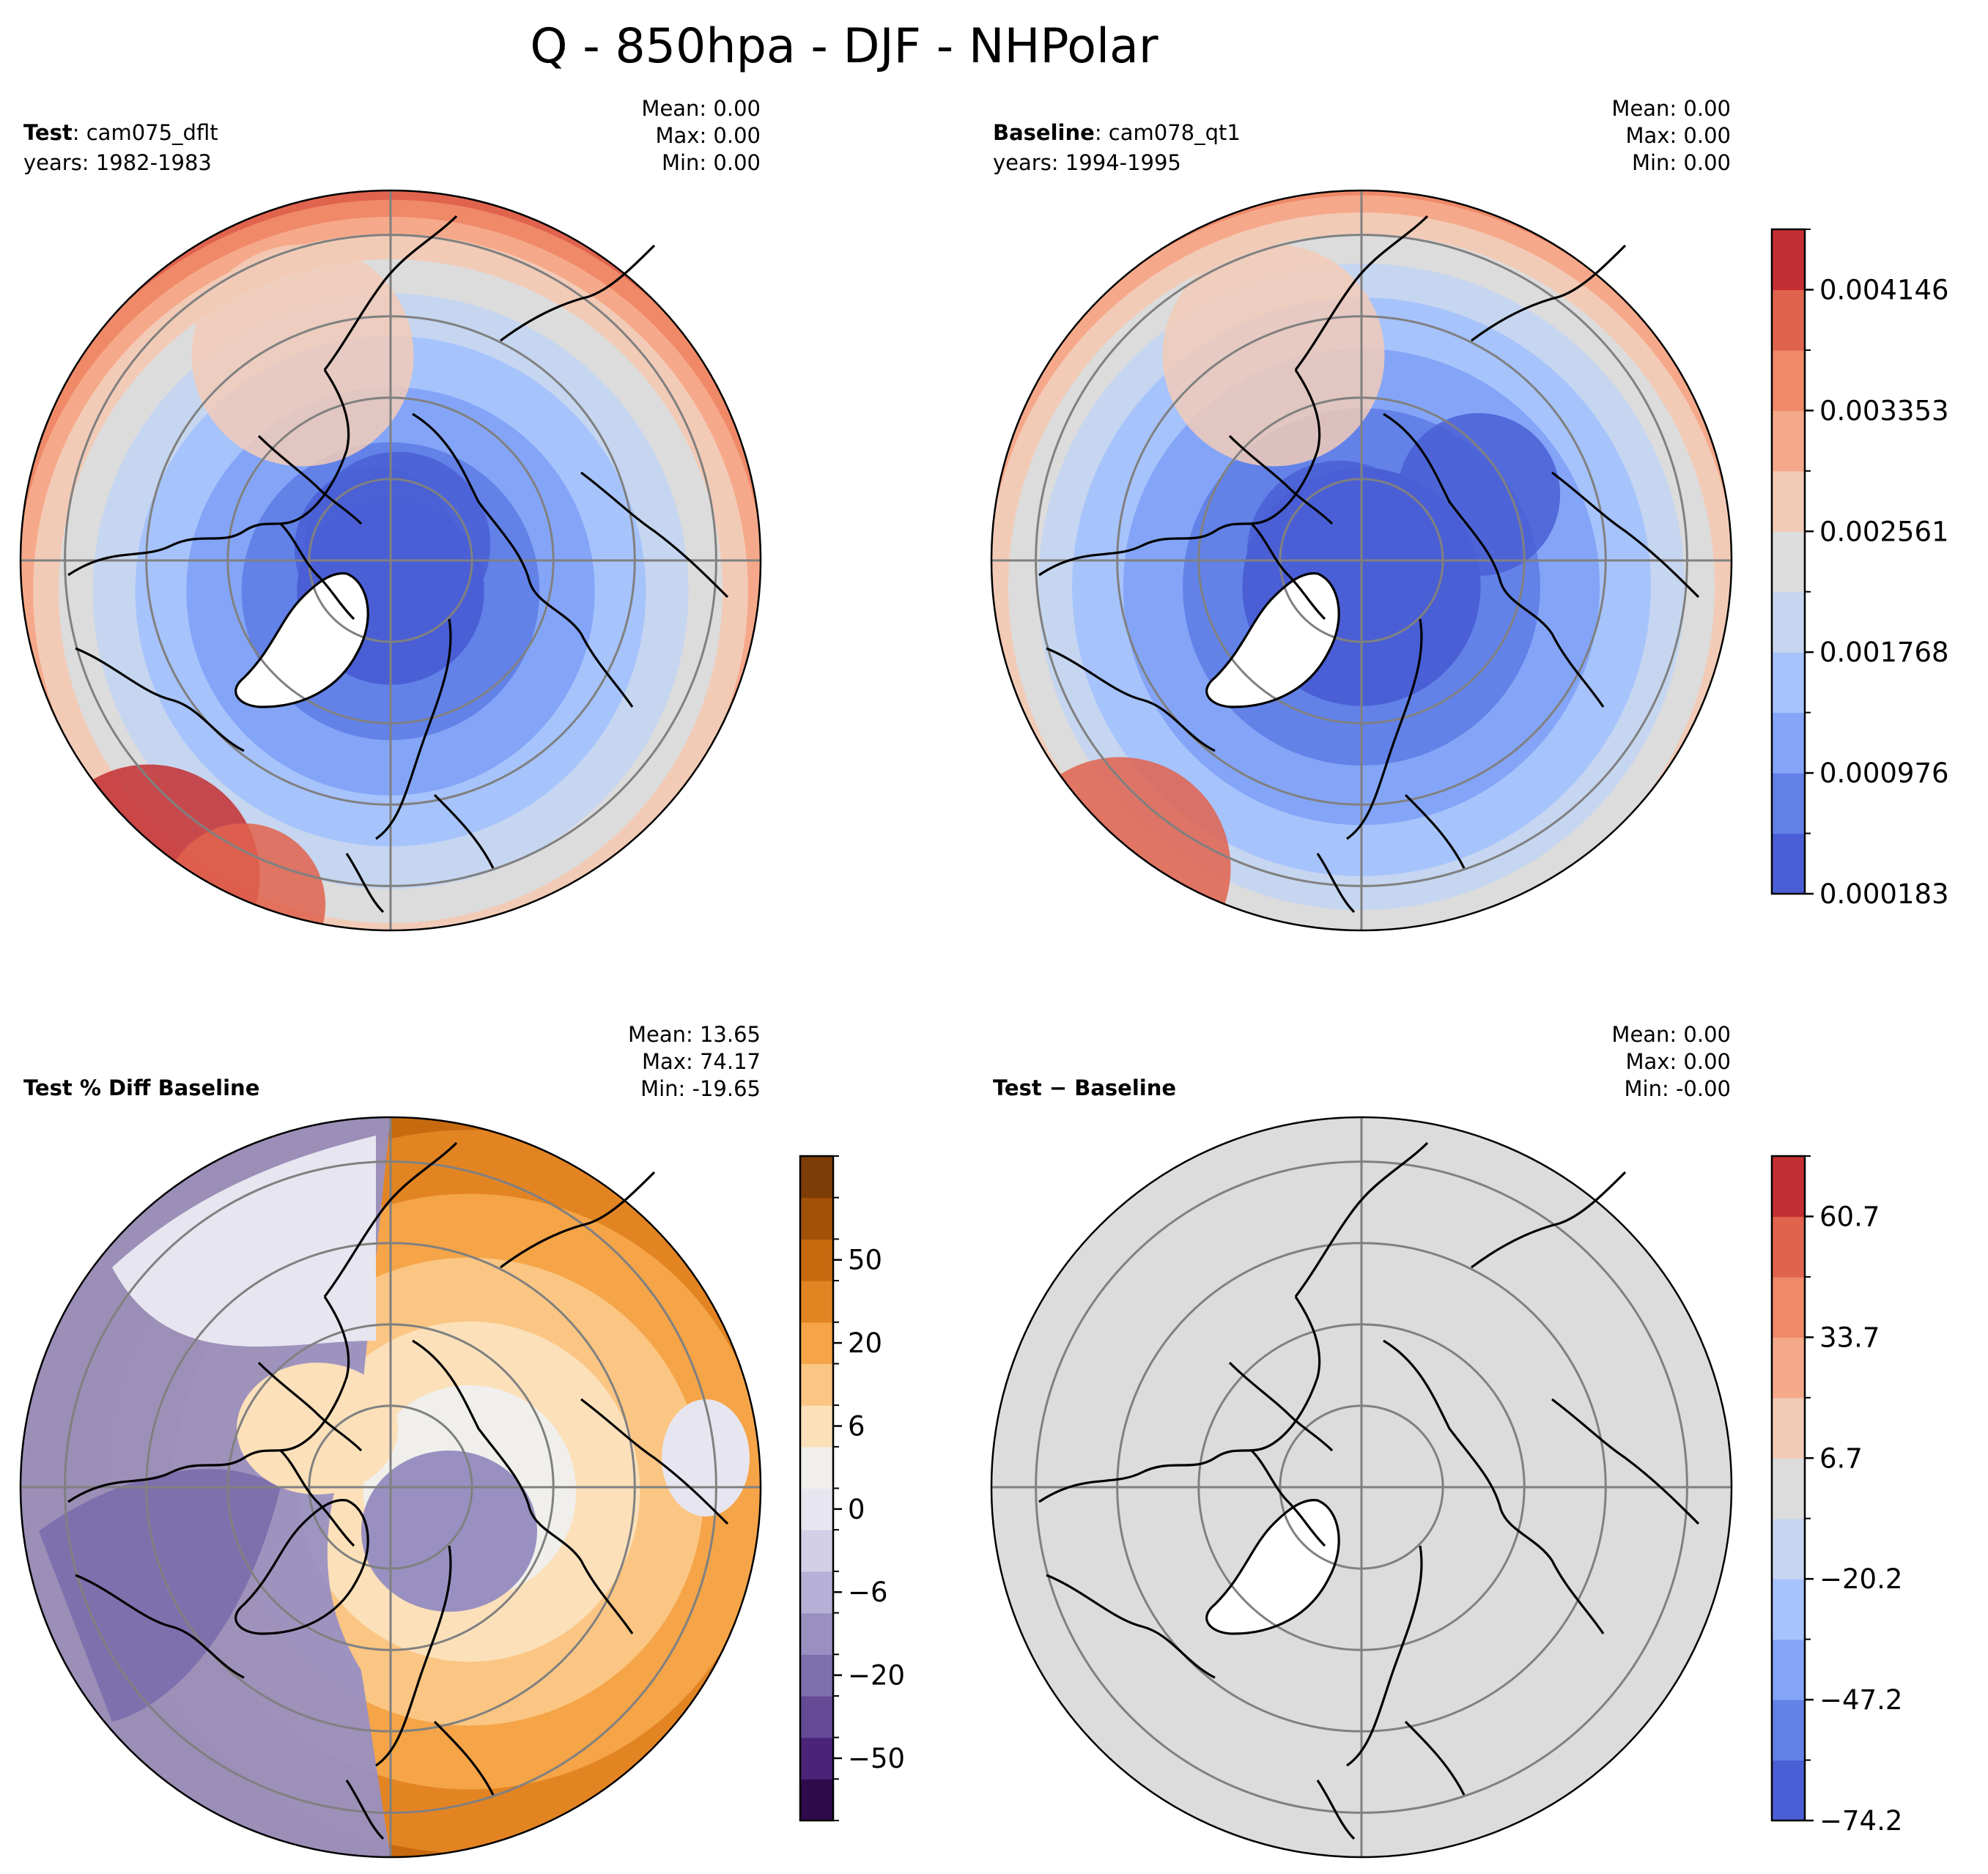  Describe the element at coordinates (1671, 109) in the screenshot. I see `panel-baseline-mean: Mean: 0.00` at that location.